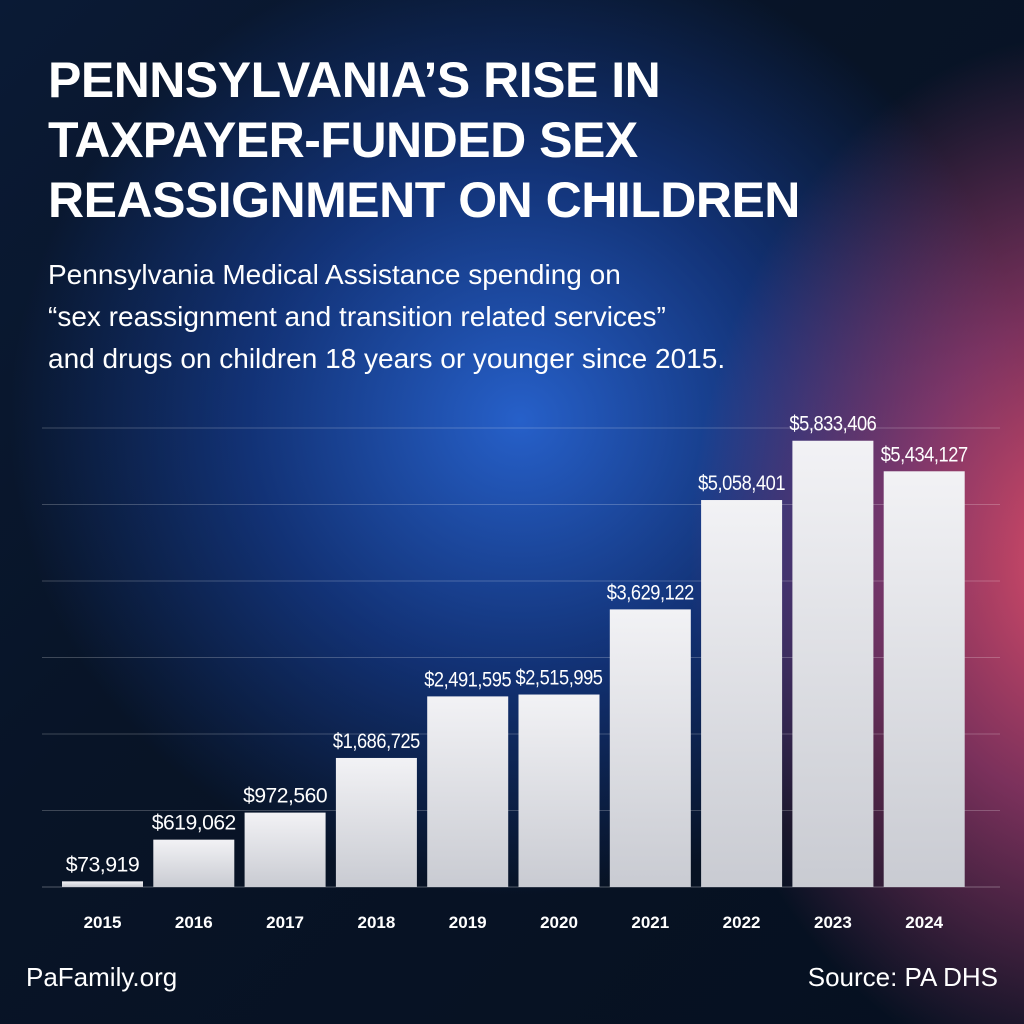 The image size is (1024, 1024). Describe the element at coordinates (742, 693) in the screenshot. I see `bar-2022` at that location.